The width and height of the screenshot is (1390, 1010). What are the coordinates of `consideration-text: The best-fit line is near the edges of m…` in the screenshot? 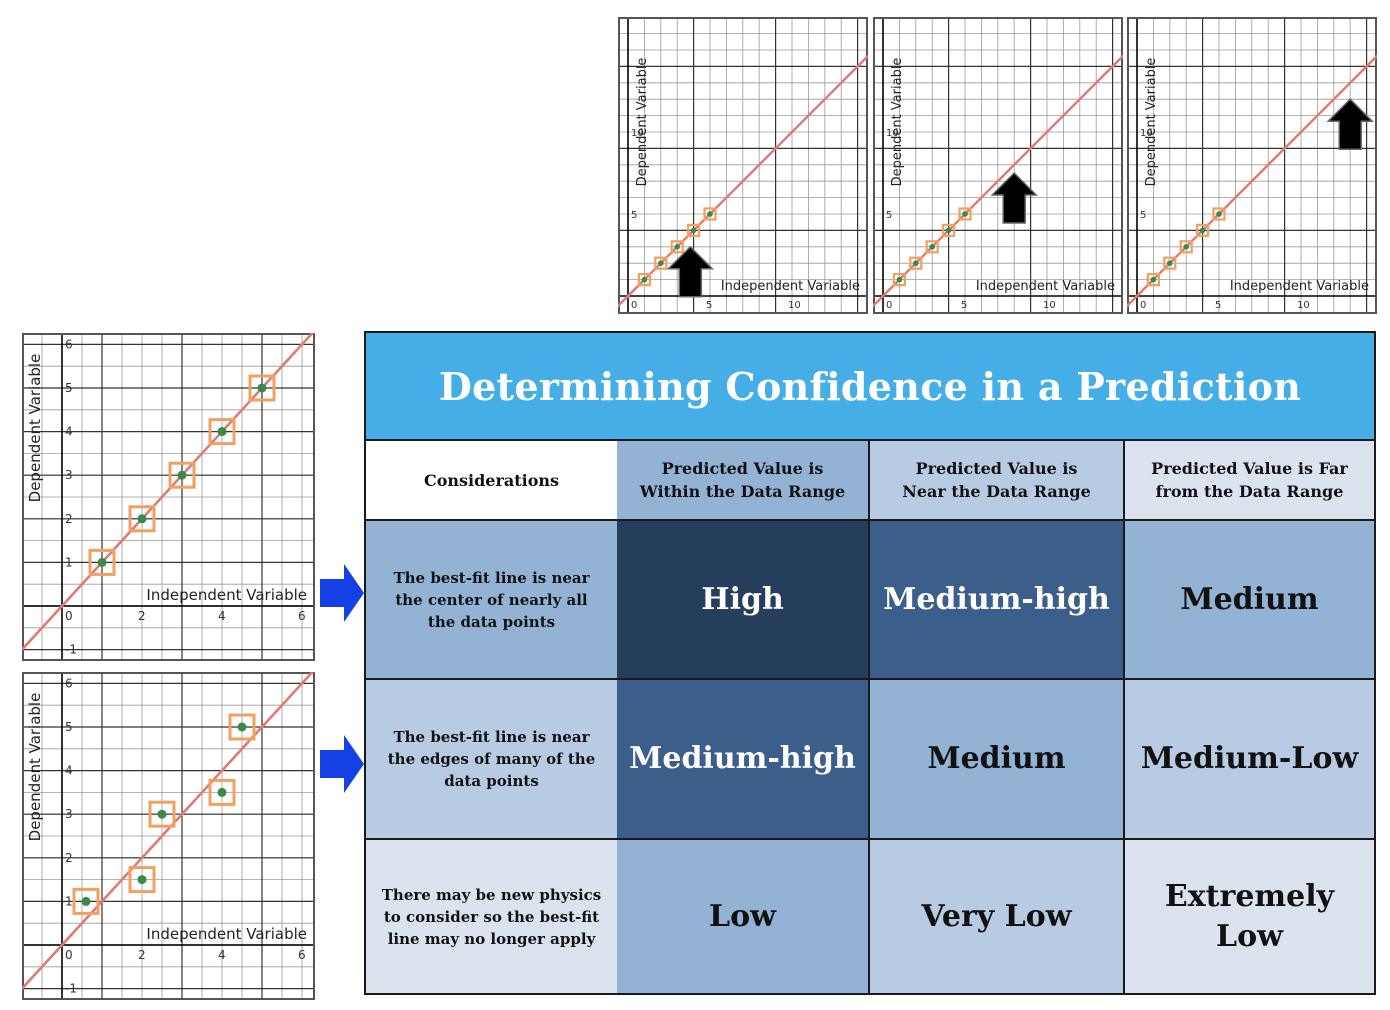 It's located at (491, 759).